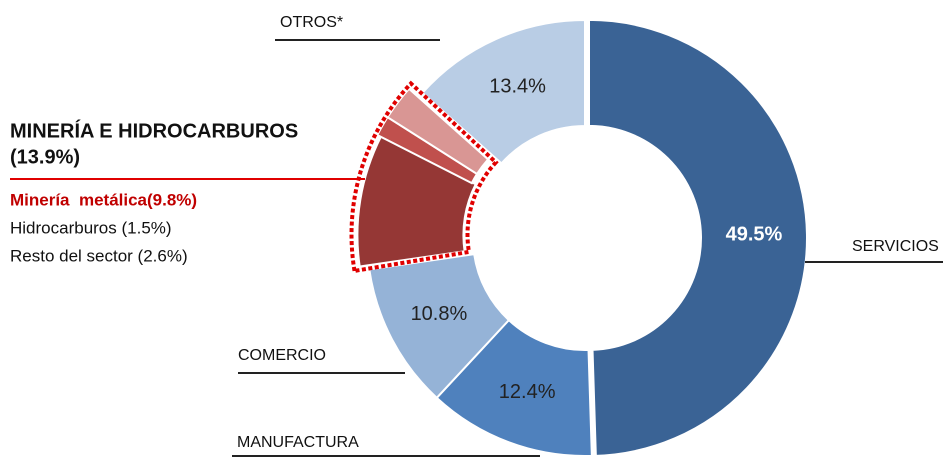 Image resolution: width=943 pixels, height=458 pixels. Describe the element at coordinates (103, 199) in the screenshot. I see `group-item: Minería metálica(9.8%)` at that location.